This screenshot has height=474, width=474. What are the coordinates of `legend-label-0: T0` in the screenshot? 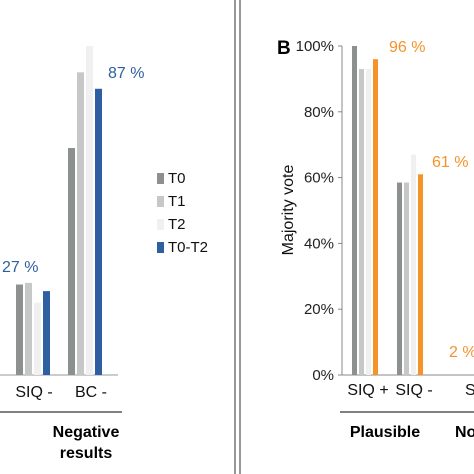 It's located at (177, 178).